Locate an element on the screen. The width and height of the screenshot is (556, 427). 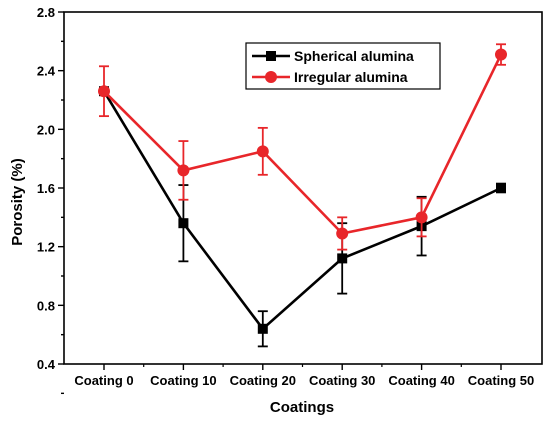
x-axis-title: Coatings is located at coordinates (302, 407).